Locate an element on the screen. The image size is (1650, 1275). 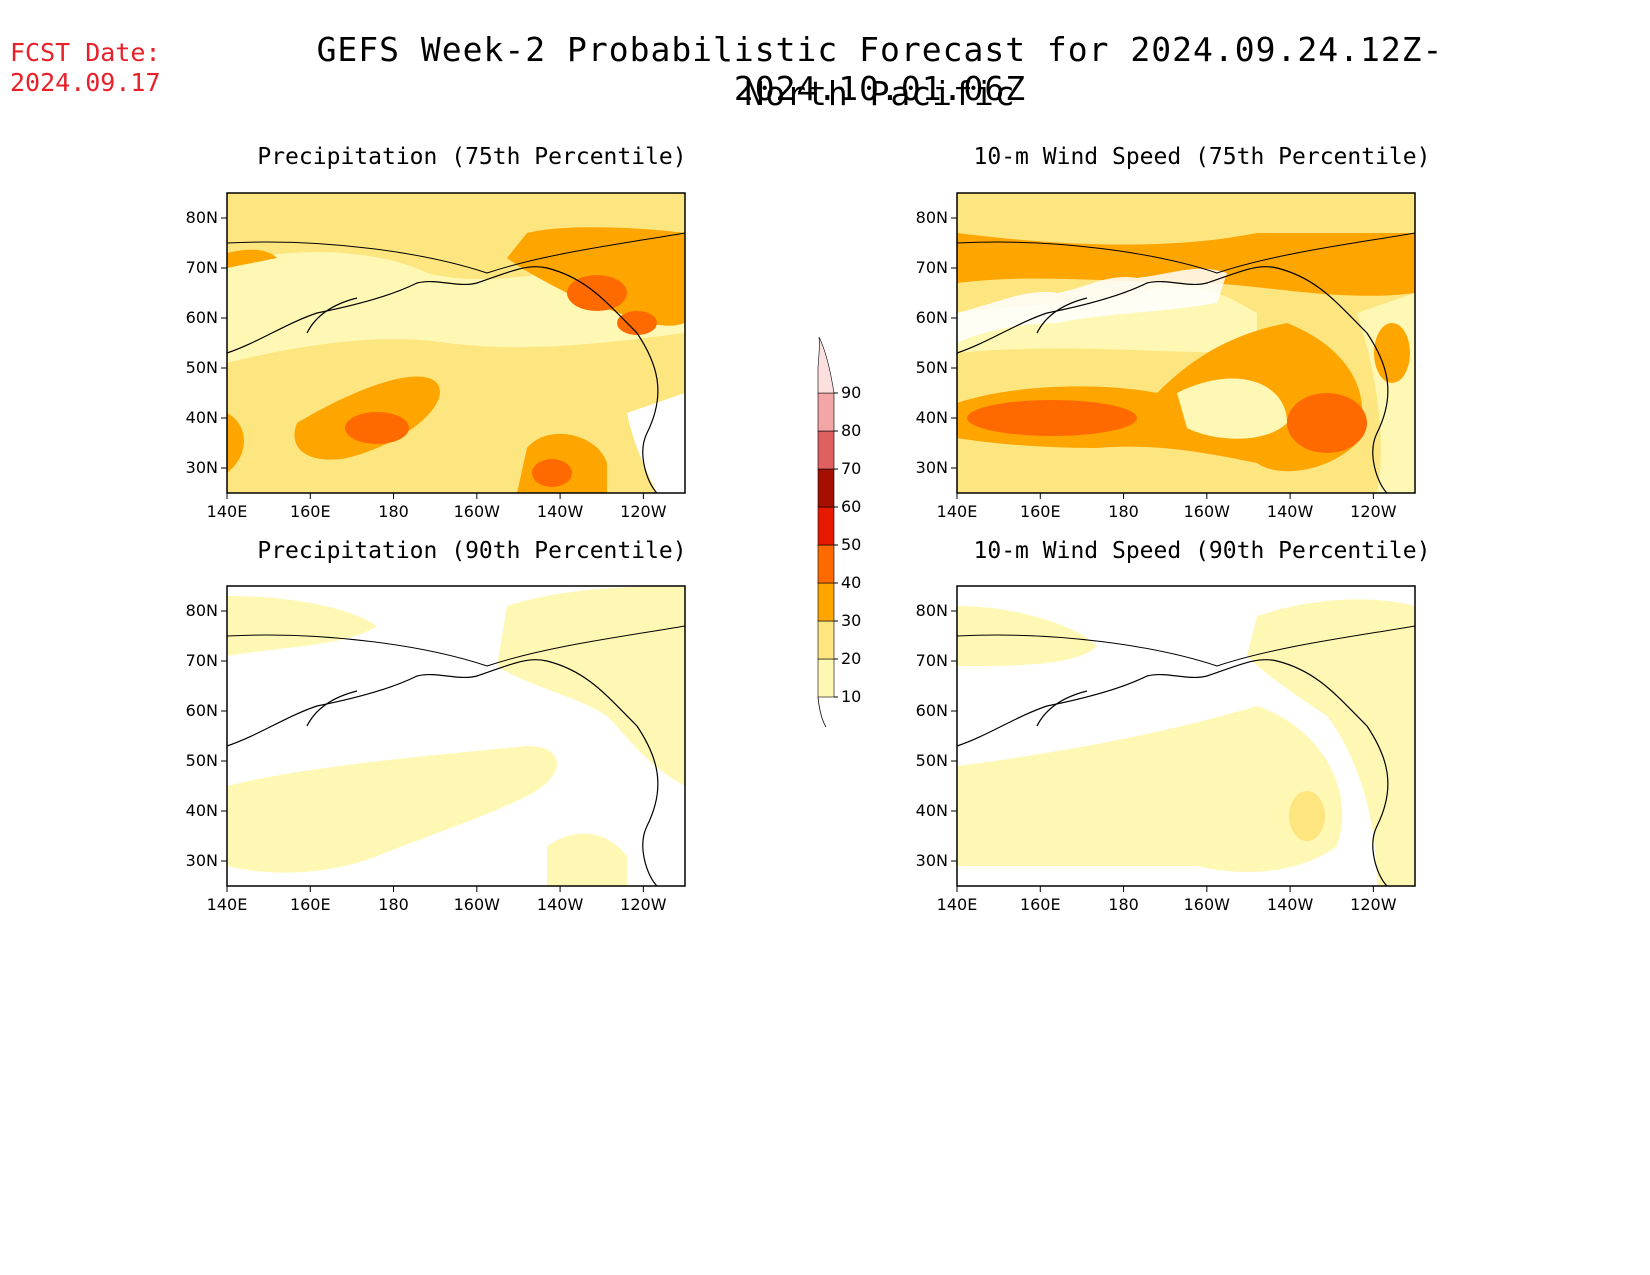
panel-title-precip75: Precipitation (75th Percentile) is located at coordinates (472, 157).